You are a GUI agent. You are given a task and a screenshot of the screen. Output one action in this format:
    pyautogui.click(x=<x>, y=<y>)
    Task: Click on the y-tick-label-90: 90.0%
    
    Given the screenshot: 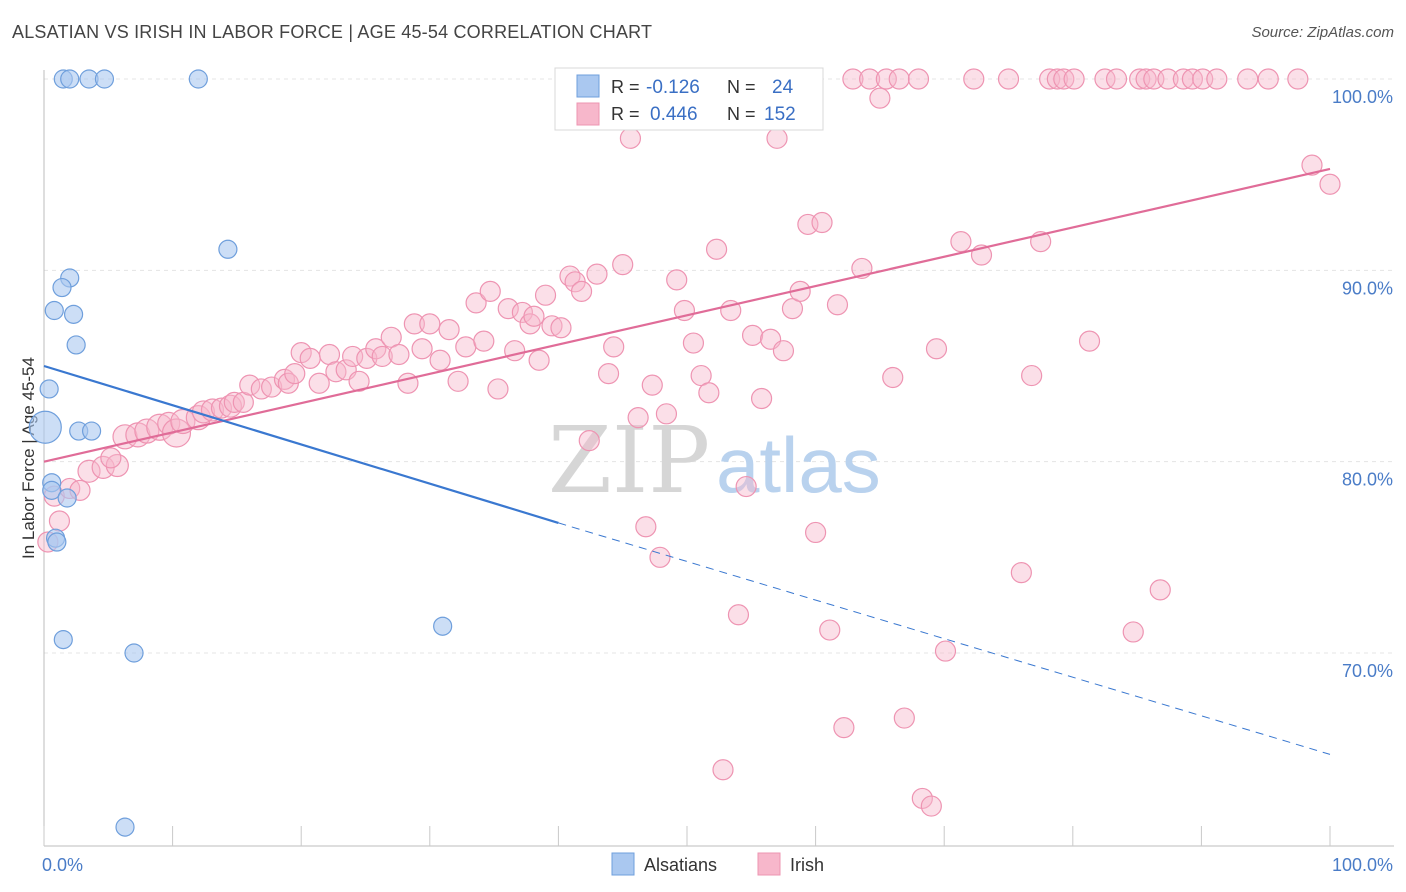 What is the action you would take?
    pyautogui.click(x=1367, y=288)
    